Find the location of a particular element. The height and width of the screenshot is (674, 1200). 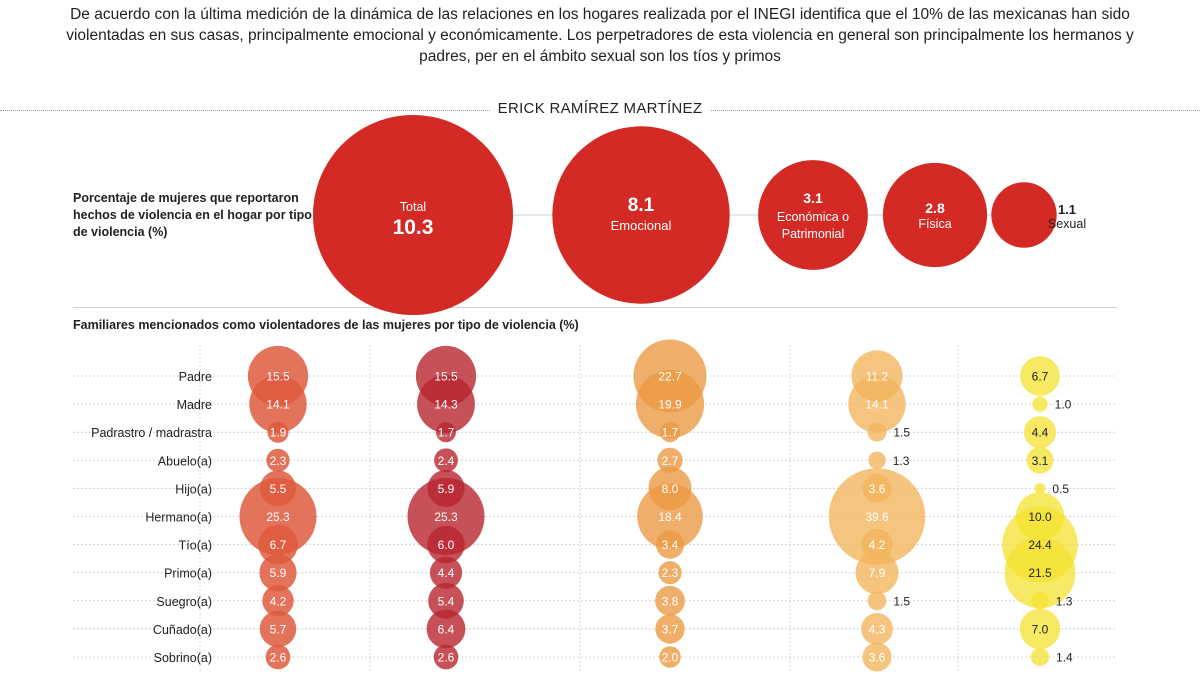

grid-value-label-0-0: 15.5 is located at coordinates (278, 377).